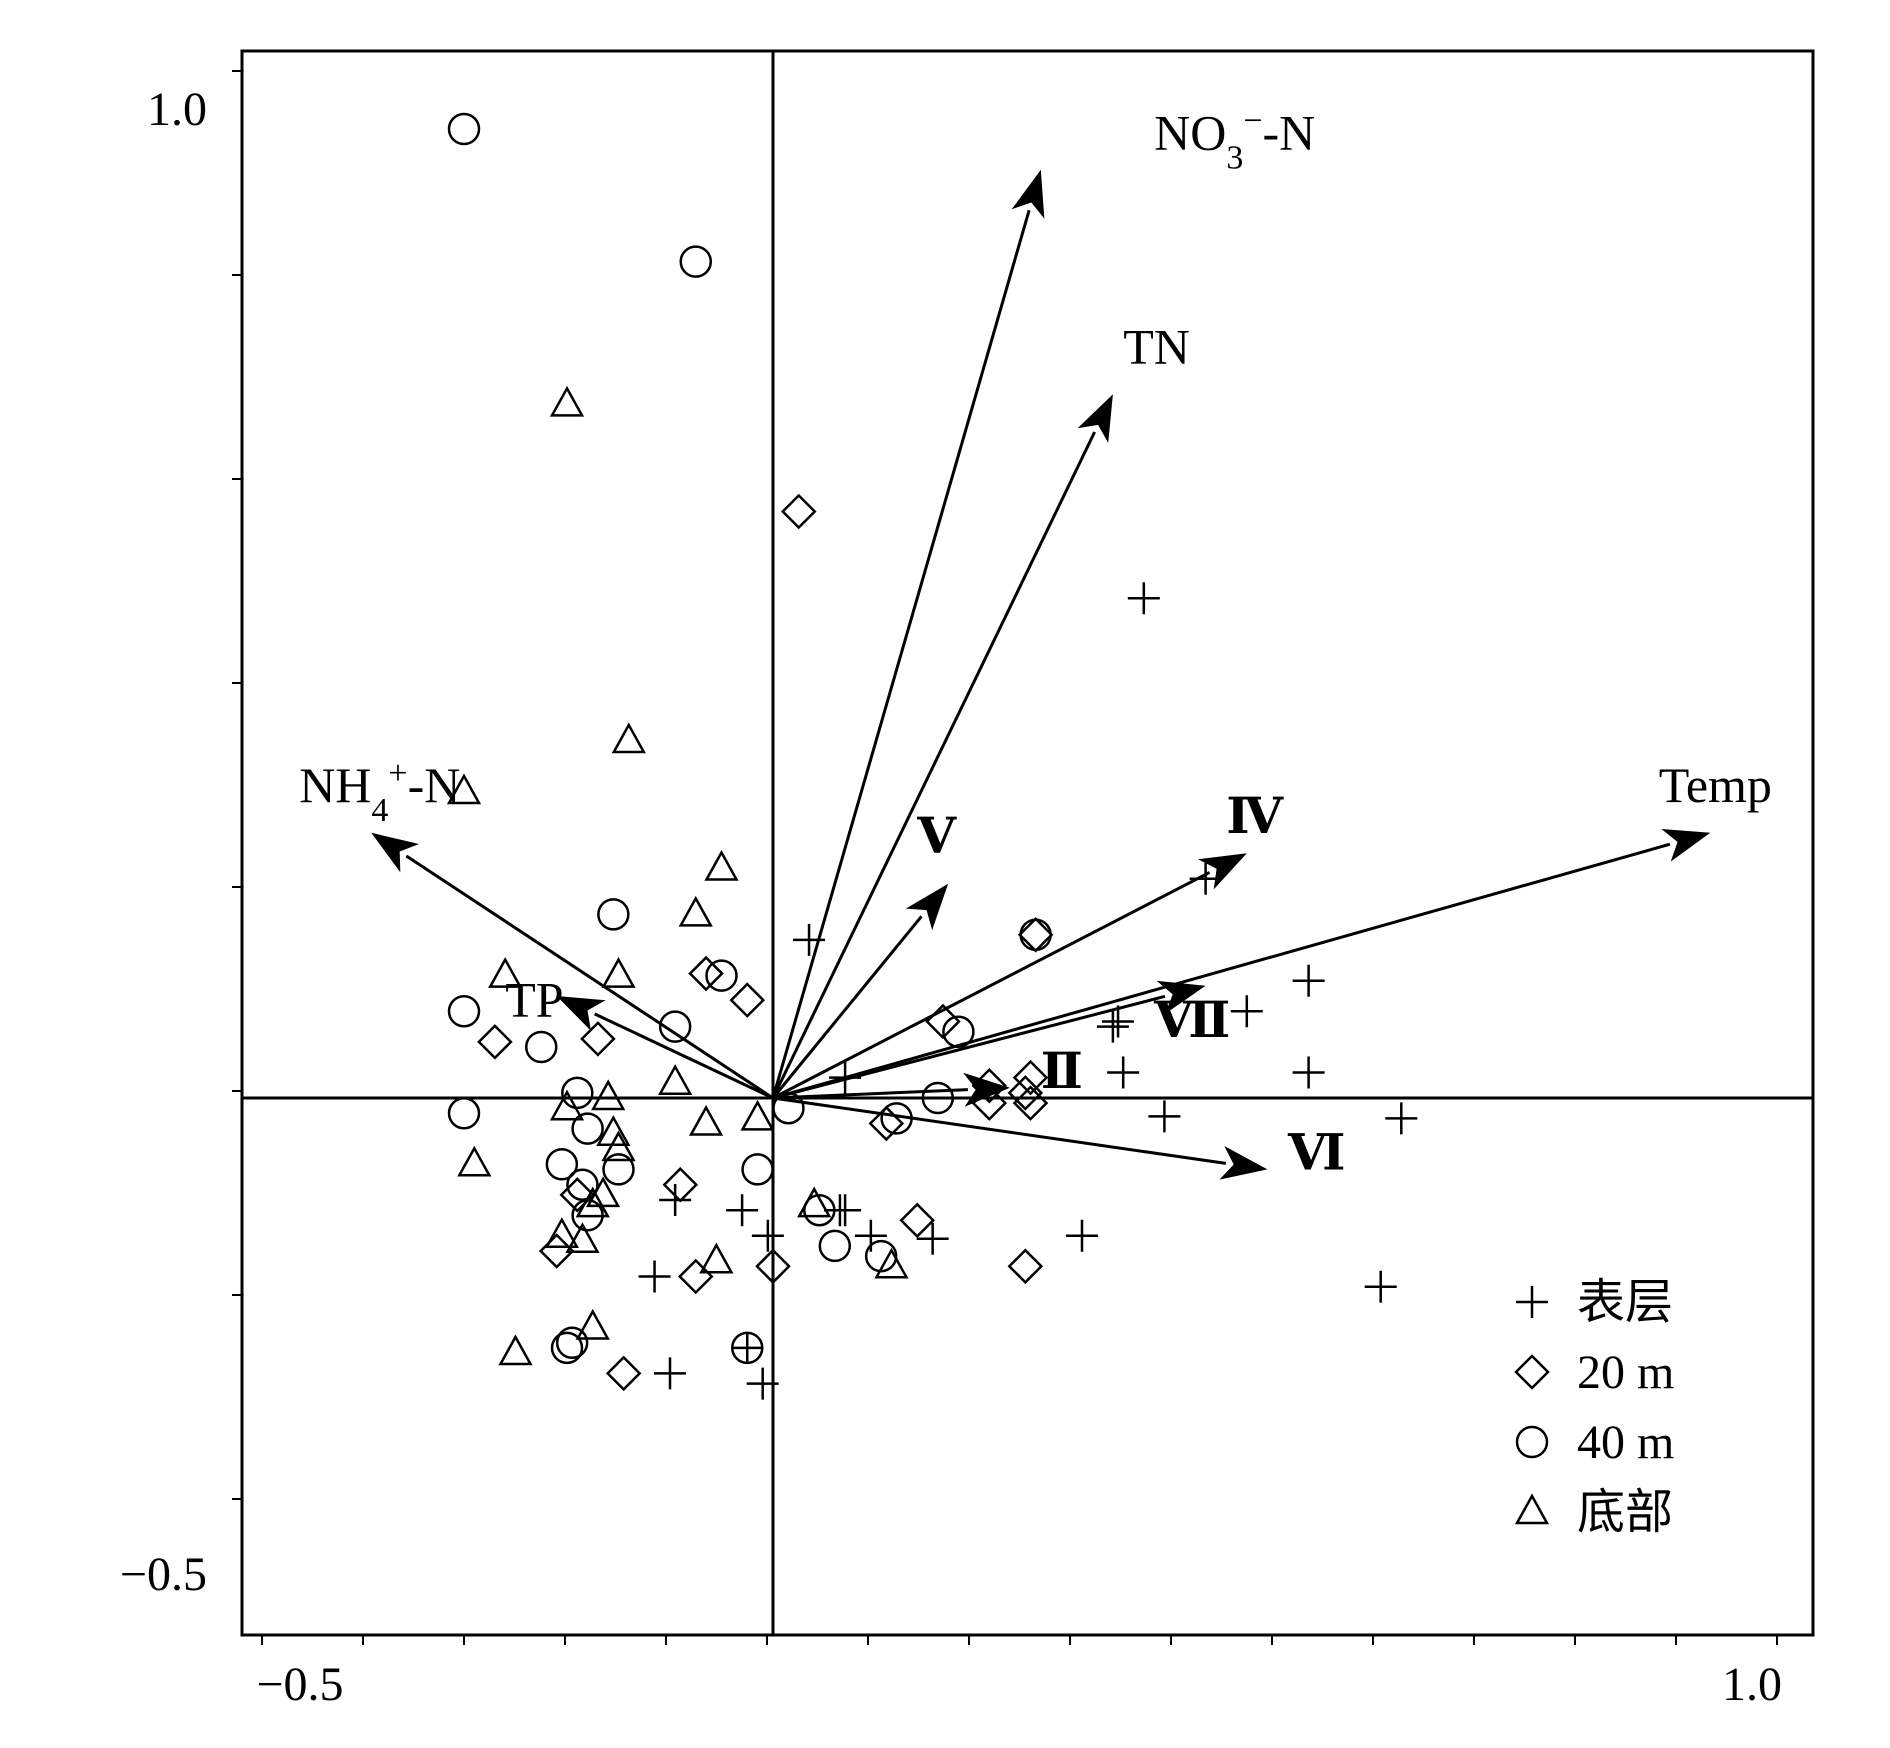 The height and width of the screenshot is (1748, 1890). I want to click on arrow-label: Ⅶ, so click(1191, 1020).